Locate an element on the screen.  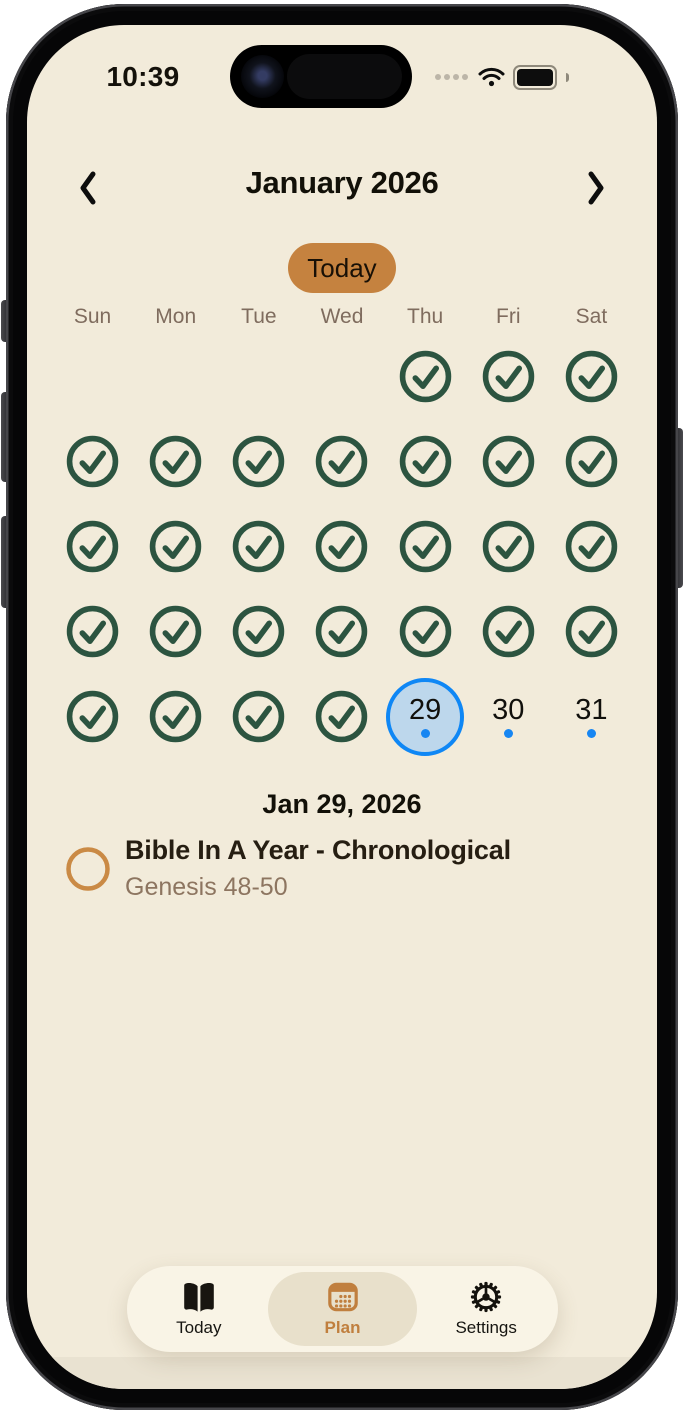
tab-bar: Today Plan is located at coordinates (342, 1309).